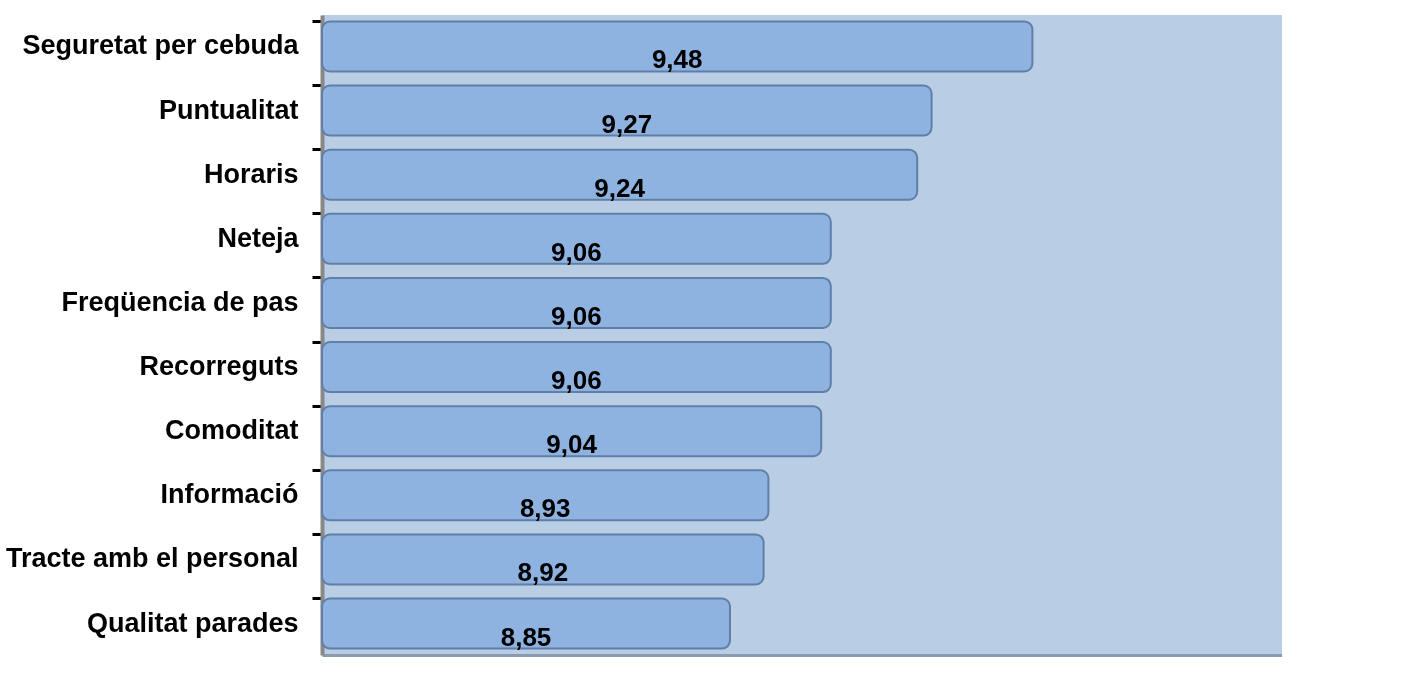 The width and height of the screenshot is (1401, 677). Describe the element at coordinates (152, 558) in the screenshot. I see `y-tick-label: Tracte amb el personal` at that location.